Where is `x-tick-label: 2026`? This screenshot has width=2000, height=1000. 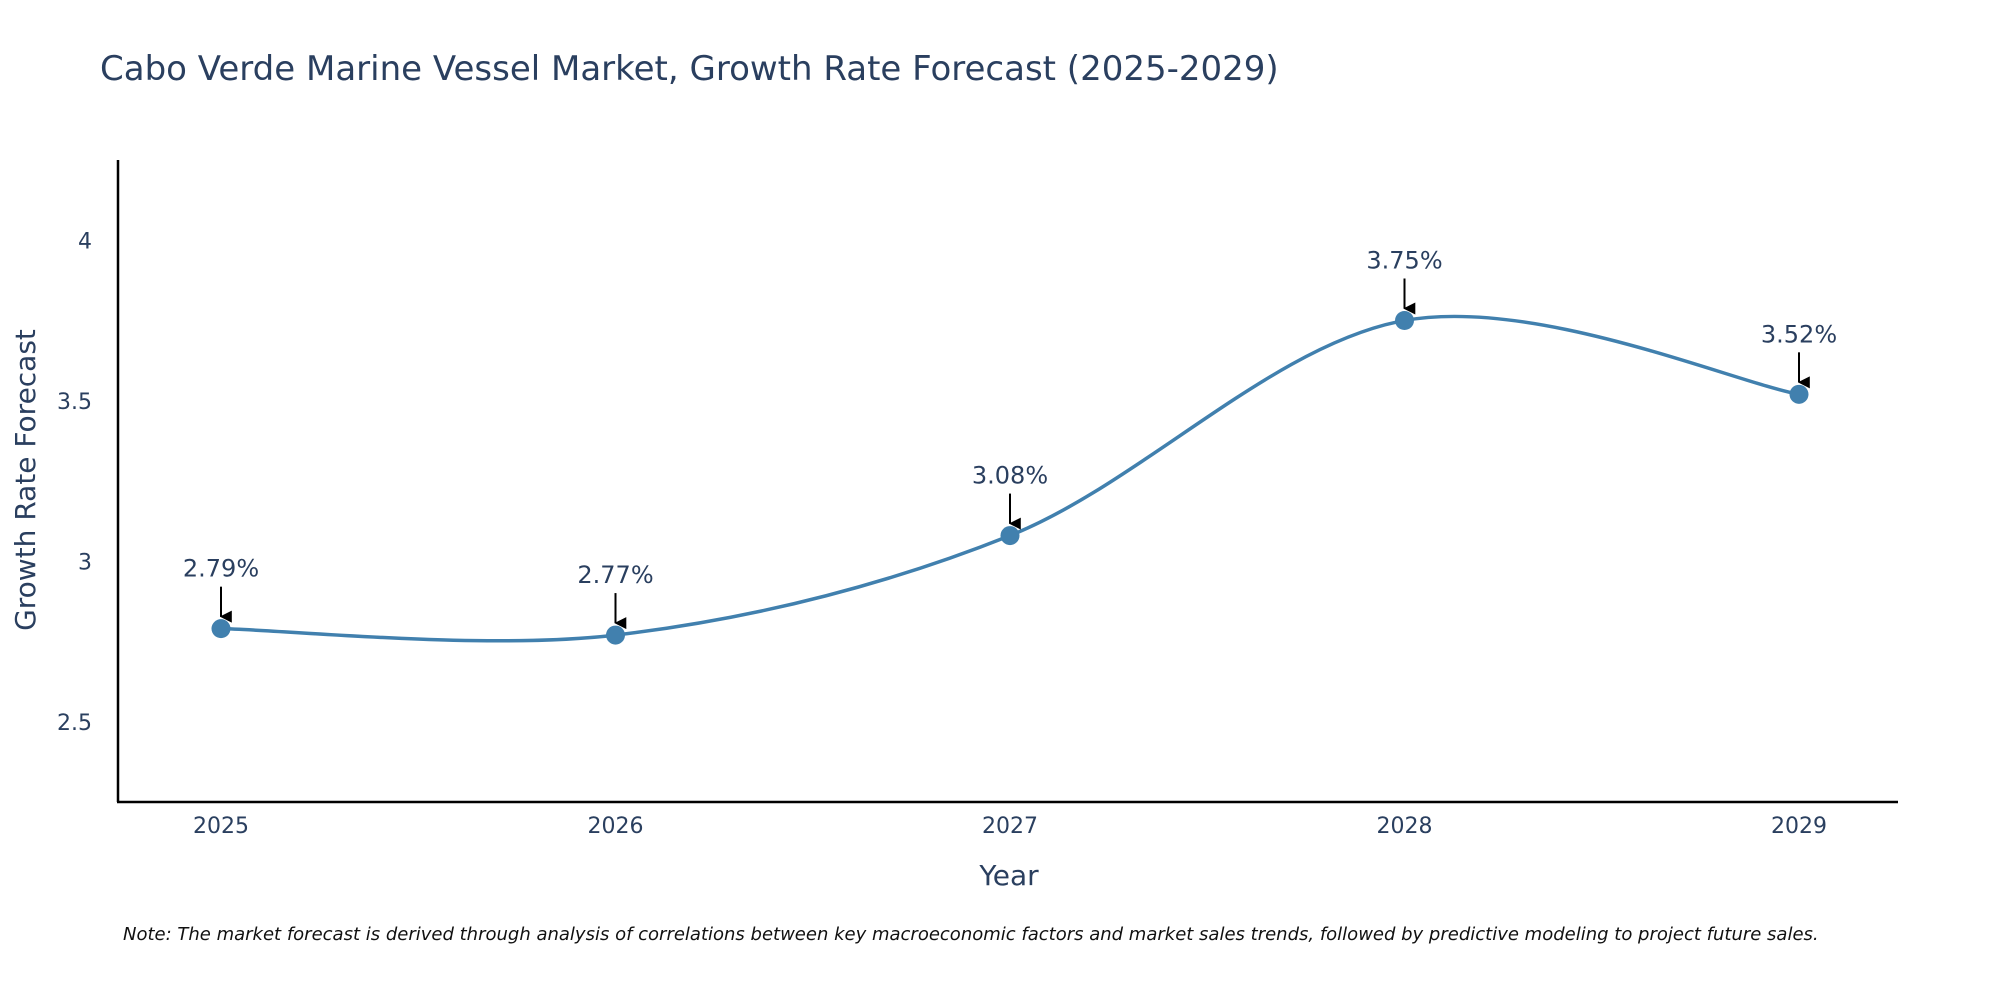
x-tick-label: 2026 is located at coordinates (616, 826).